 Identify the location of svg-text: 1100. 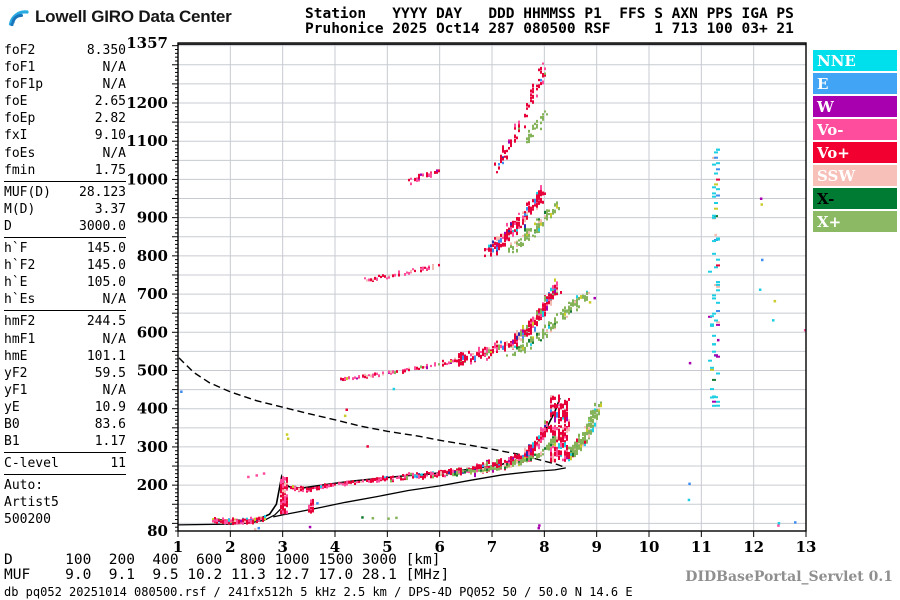
(147, 141).